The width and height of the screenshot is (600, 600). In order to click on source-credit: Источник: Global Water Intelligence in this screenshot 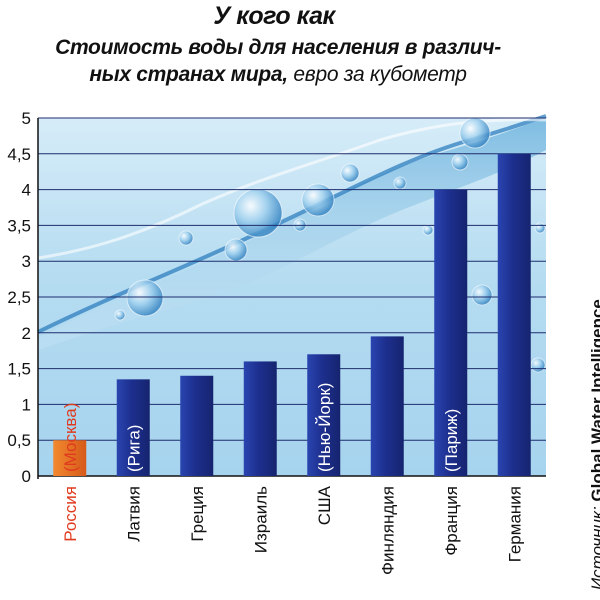, I will do `click(594, 444)`.